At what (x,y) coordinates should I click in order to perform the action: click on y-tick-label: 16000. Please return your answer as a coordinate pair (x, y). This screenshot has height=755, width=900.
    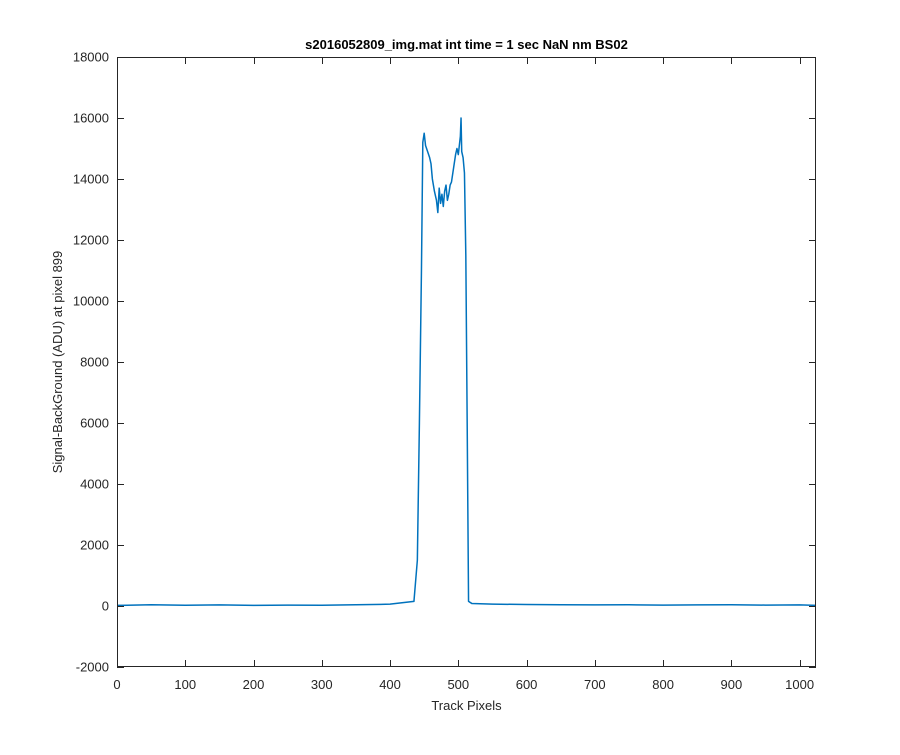
    Looking at the image, I should click on (91, 118).